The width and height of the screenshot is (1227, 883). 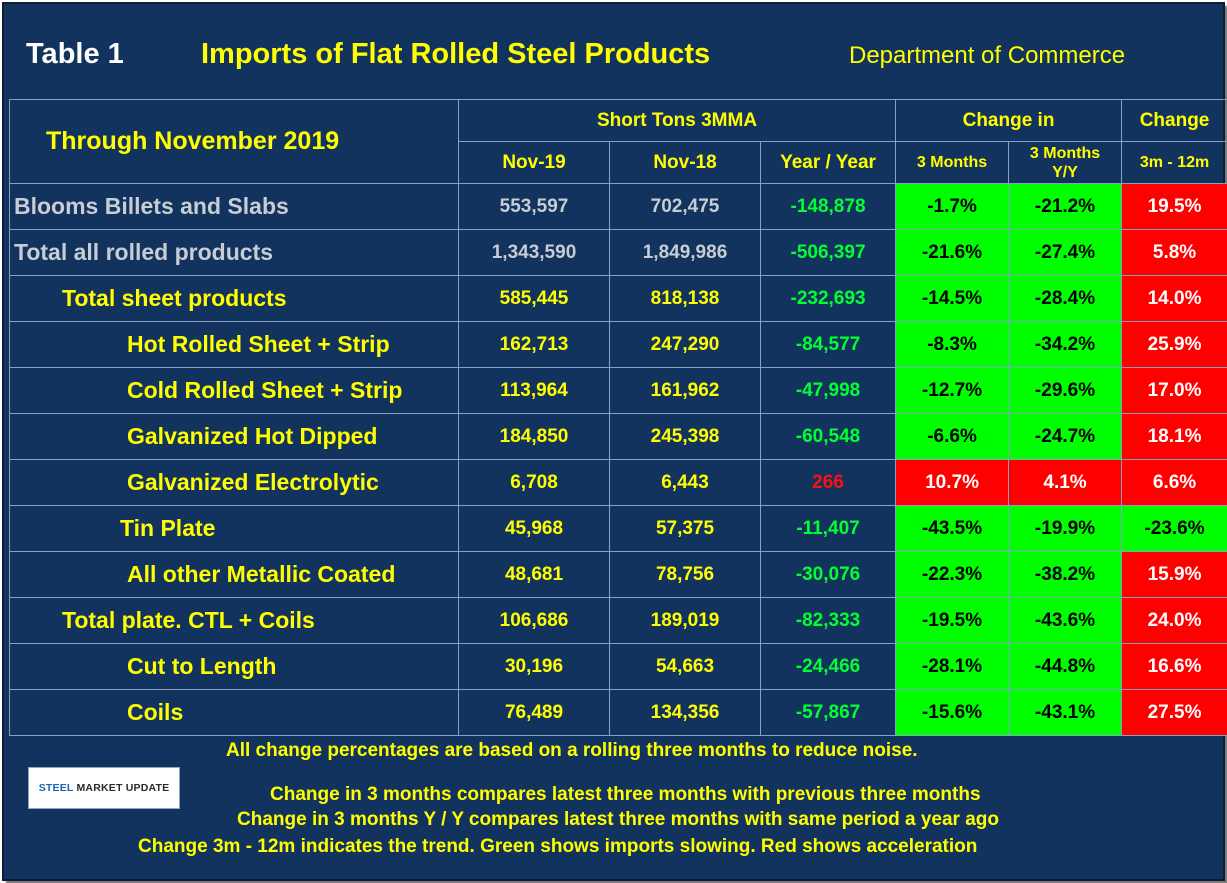 I want to click on three-months-yy-line2: Y/Y, so click(x=1065, y=172).